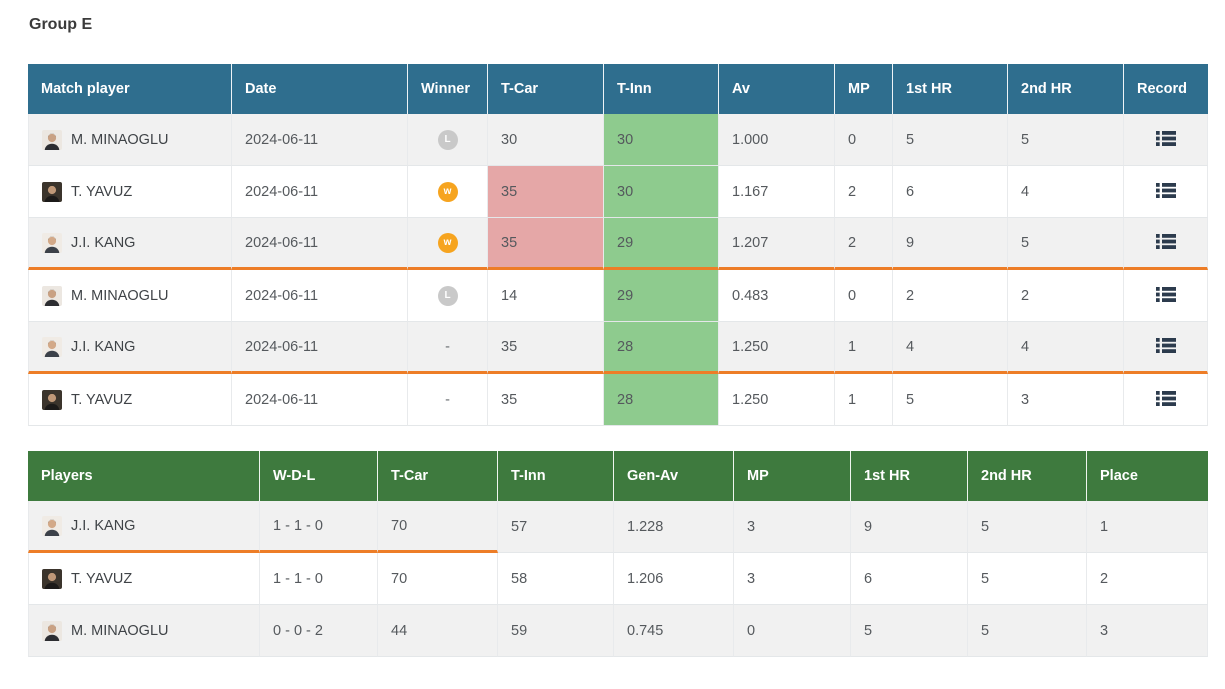  What do you see at coordinates (618, 527) in the screenshot?
I see `standings-row: J.I. KANG 1 - 1 - 0 70 57 1.228 3 9 5 1` at bounding box center [618, 527].